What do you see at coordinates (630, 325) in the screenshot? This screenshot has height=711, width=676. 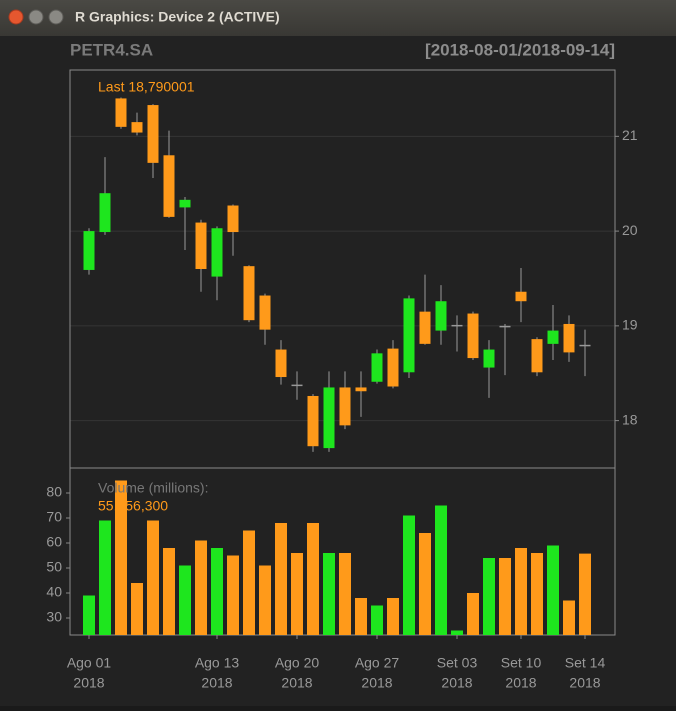 I see `y-tick-label: 19` at bounding box center [630, 325].